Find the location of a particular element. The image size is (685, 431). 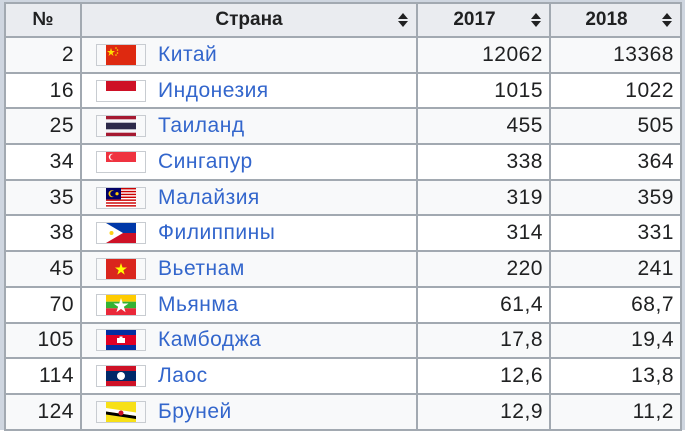

country-cell: Лаос is located at coordinates (249, 376).